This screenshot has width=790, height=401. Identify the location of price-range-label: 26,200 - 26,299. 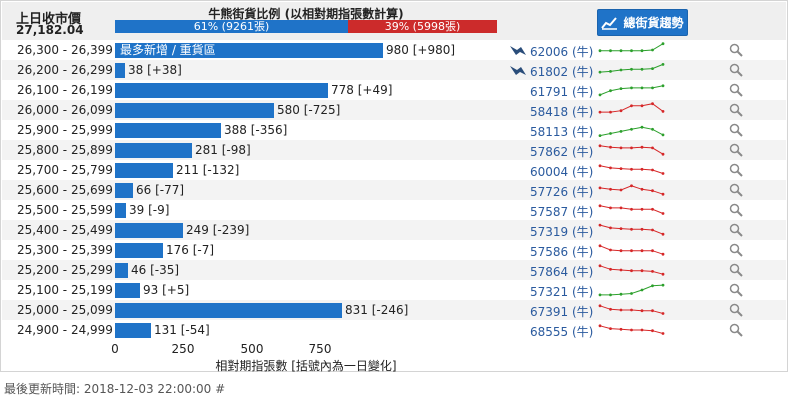
(65, 70).